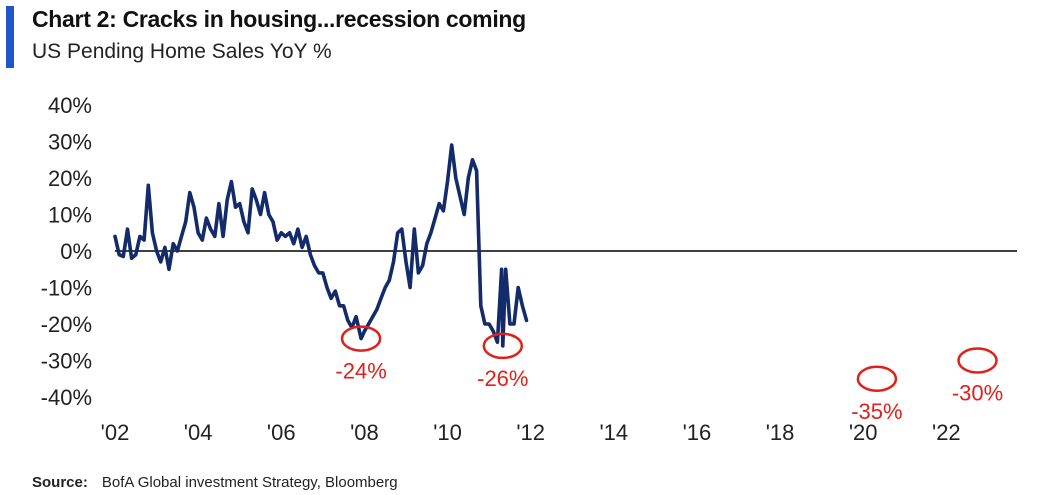  I want to click on trough-label: -24%, so click(360, 371).